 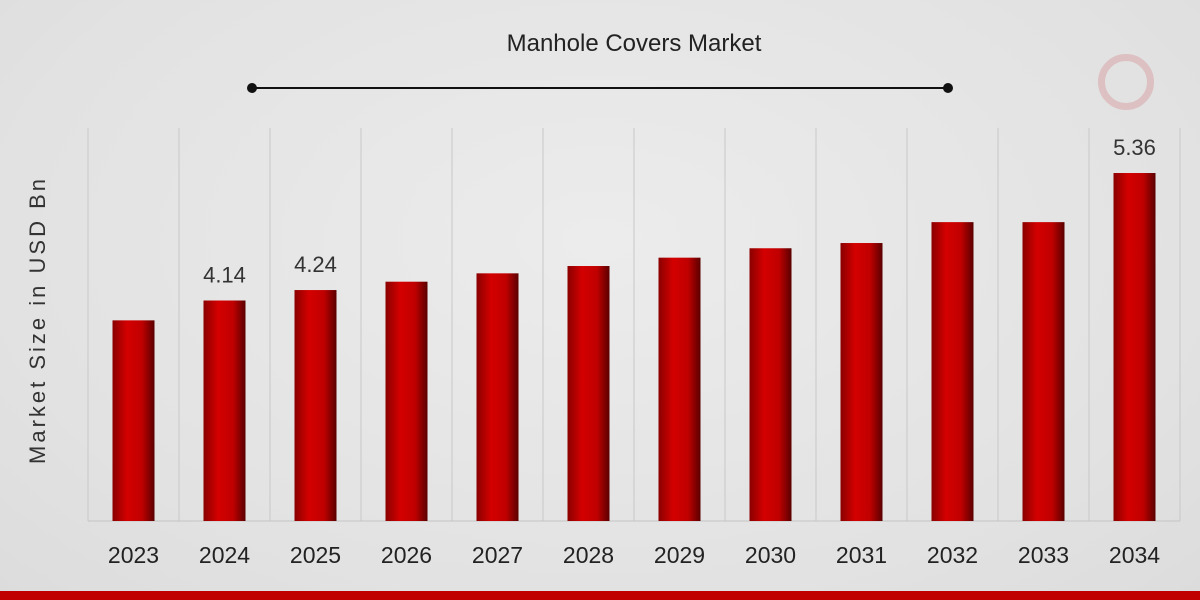 I want to click on x-tick-label: 2028, so click(x=588, y=555).